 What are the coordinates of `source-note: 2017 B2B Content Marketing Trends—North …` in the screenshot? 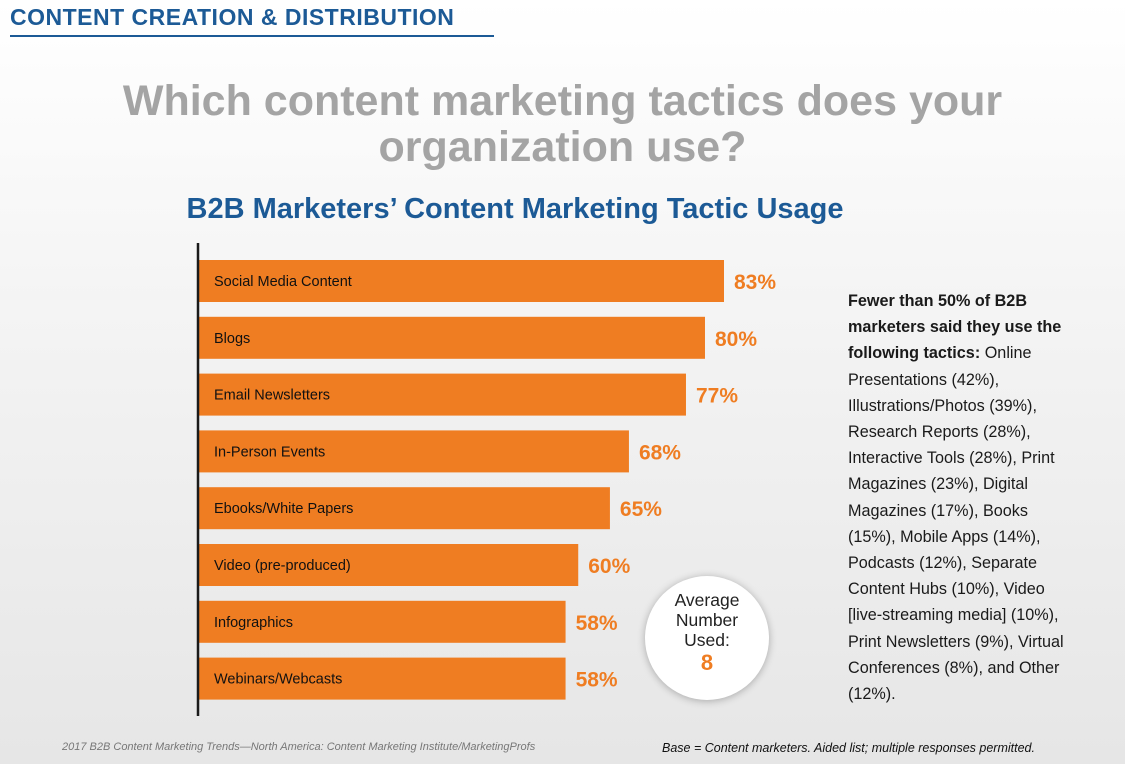 It's located at (299, 747).